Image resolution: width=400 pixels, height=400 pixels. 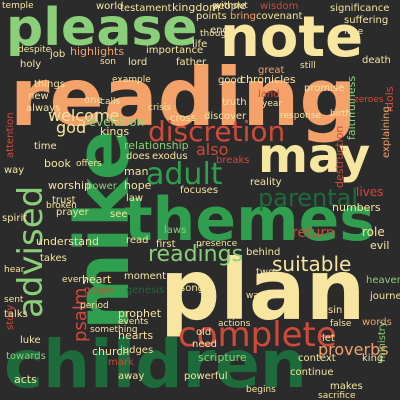 What do you see at coordinates (356, 207) in the screenshot?
I see `word-numbers: numbers` at bounding box center [356, 207].